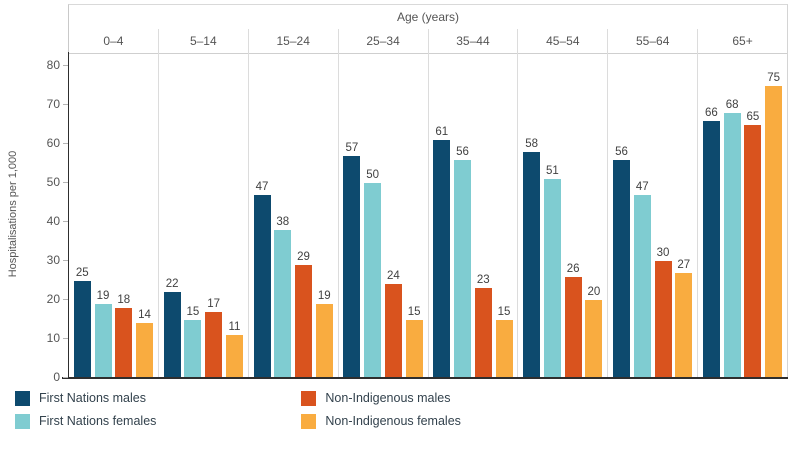 This screenshot has width=800, height=450. Describe the element at coordinates (373, 175) in the screenshot. I see `bar-value-label: 50` at that location.